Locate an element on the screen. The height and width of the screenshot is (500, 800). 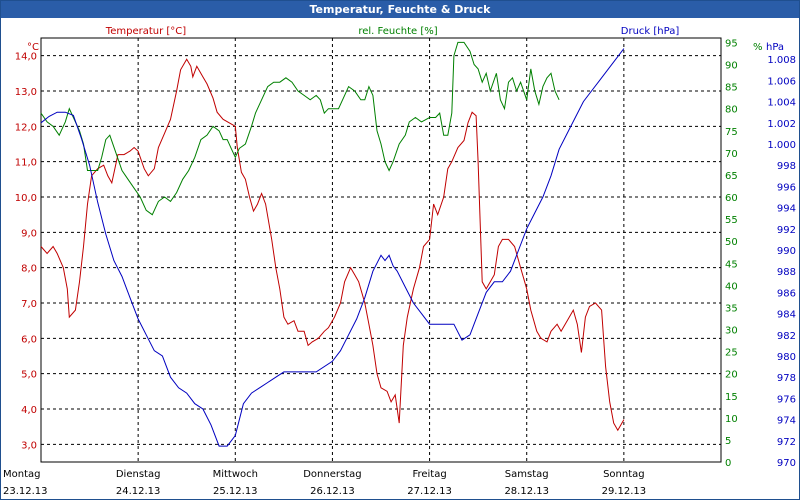
temperature-tick-label: 3,0 is located at coordinates (29, 445).